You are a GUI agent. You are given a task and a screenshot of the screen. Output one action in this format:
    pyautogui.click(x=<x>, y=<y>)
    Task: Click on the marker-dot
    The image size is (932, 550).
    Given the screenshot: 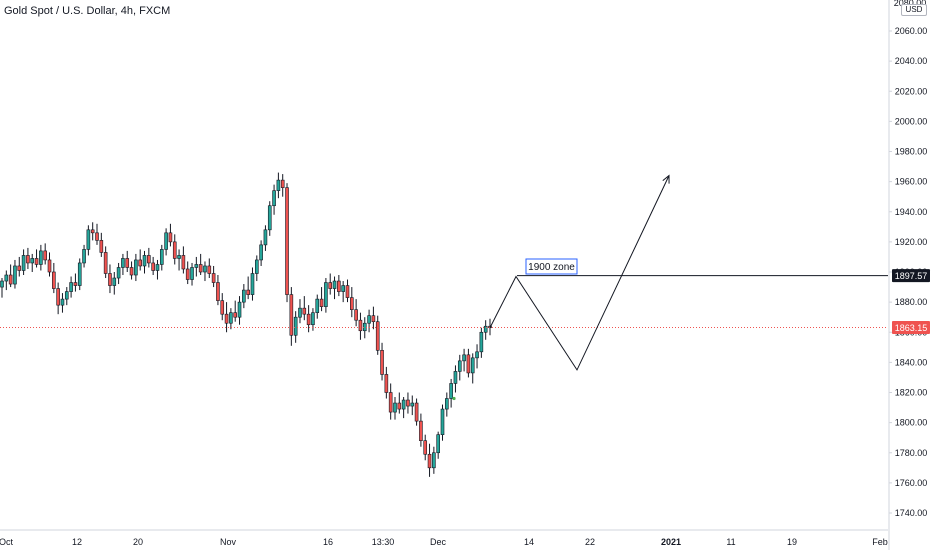 What is the action you would take?
    pyautogui.click(x=454, y=398)
    